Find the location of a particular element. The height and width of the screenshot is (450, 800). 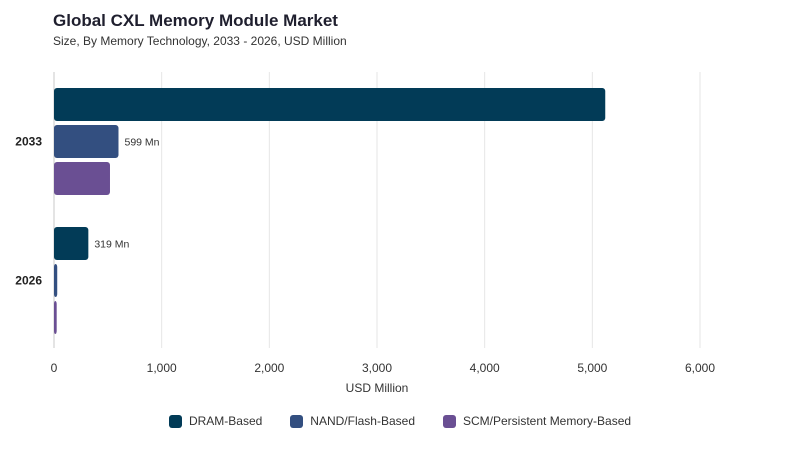

legend-item: SCM/Persistent Memory-Based is located at coordinates (537, 421).